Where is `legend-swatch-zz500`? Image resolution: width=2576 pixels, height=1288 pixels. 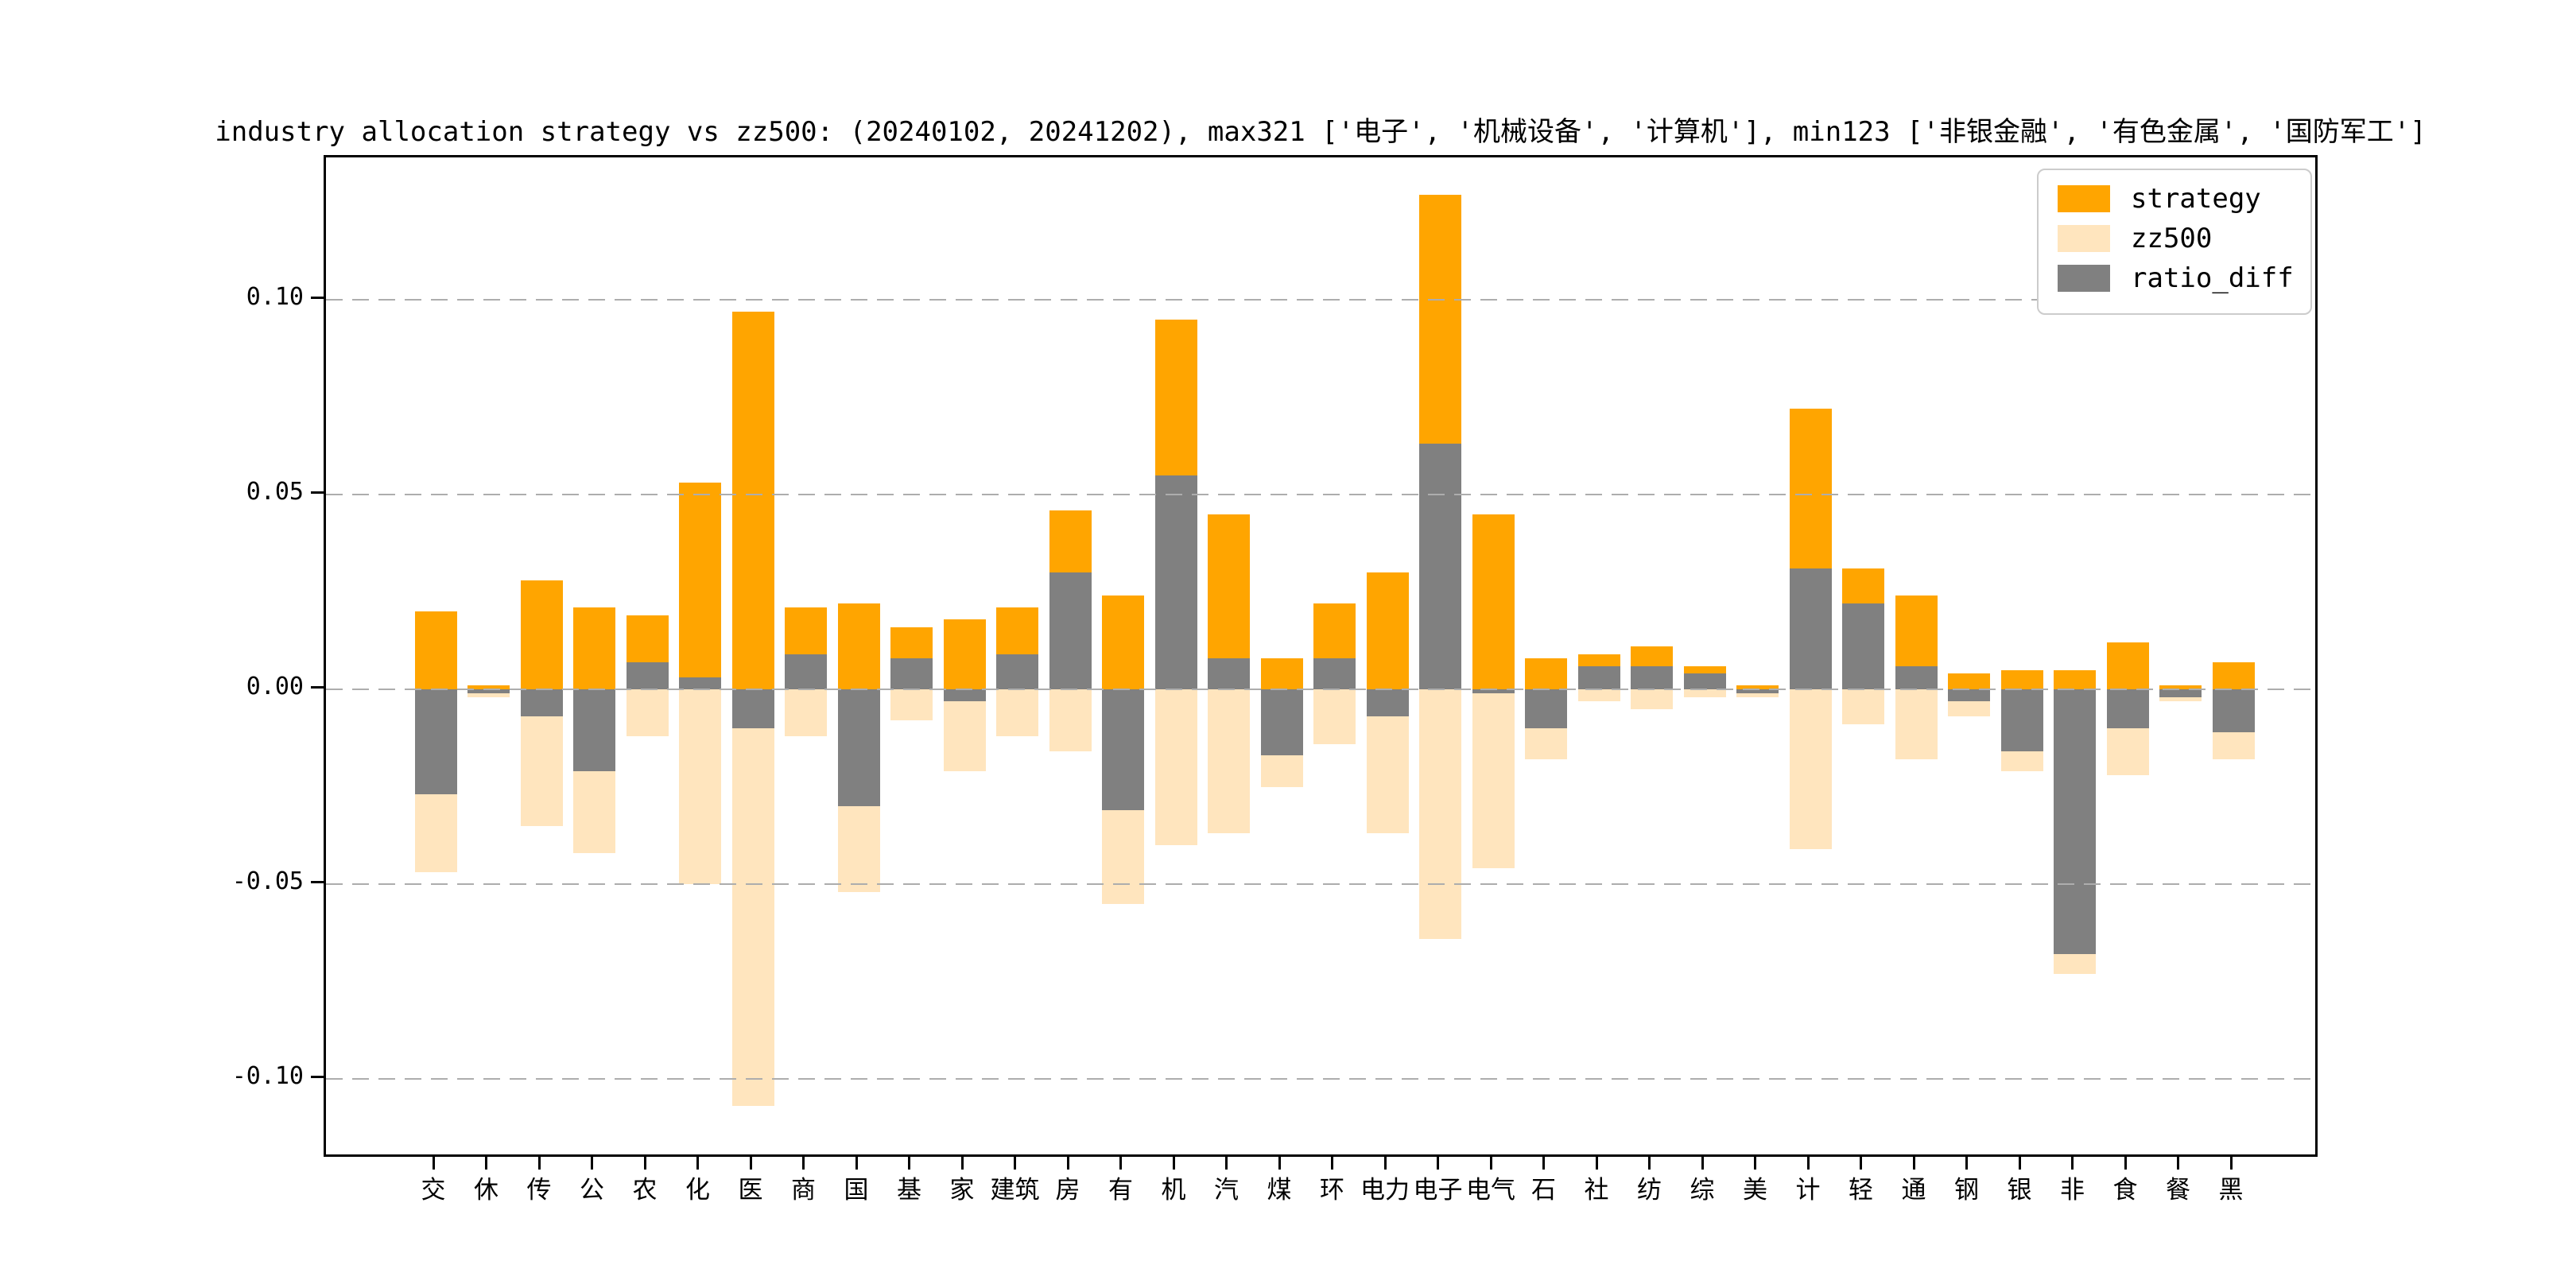 legend-swatch-zz500 is located at coordinates (2084, 239).